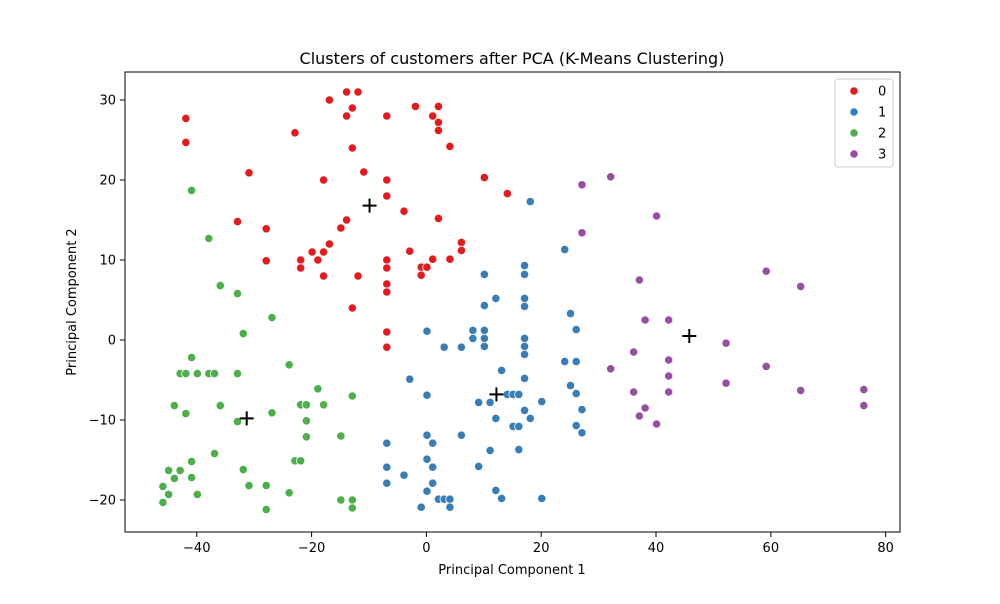 Image resolution: width=1000 pixels, height=604 pixels. I want to click on x-tick-label: 80, so click(885, 548).